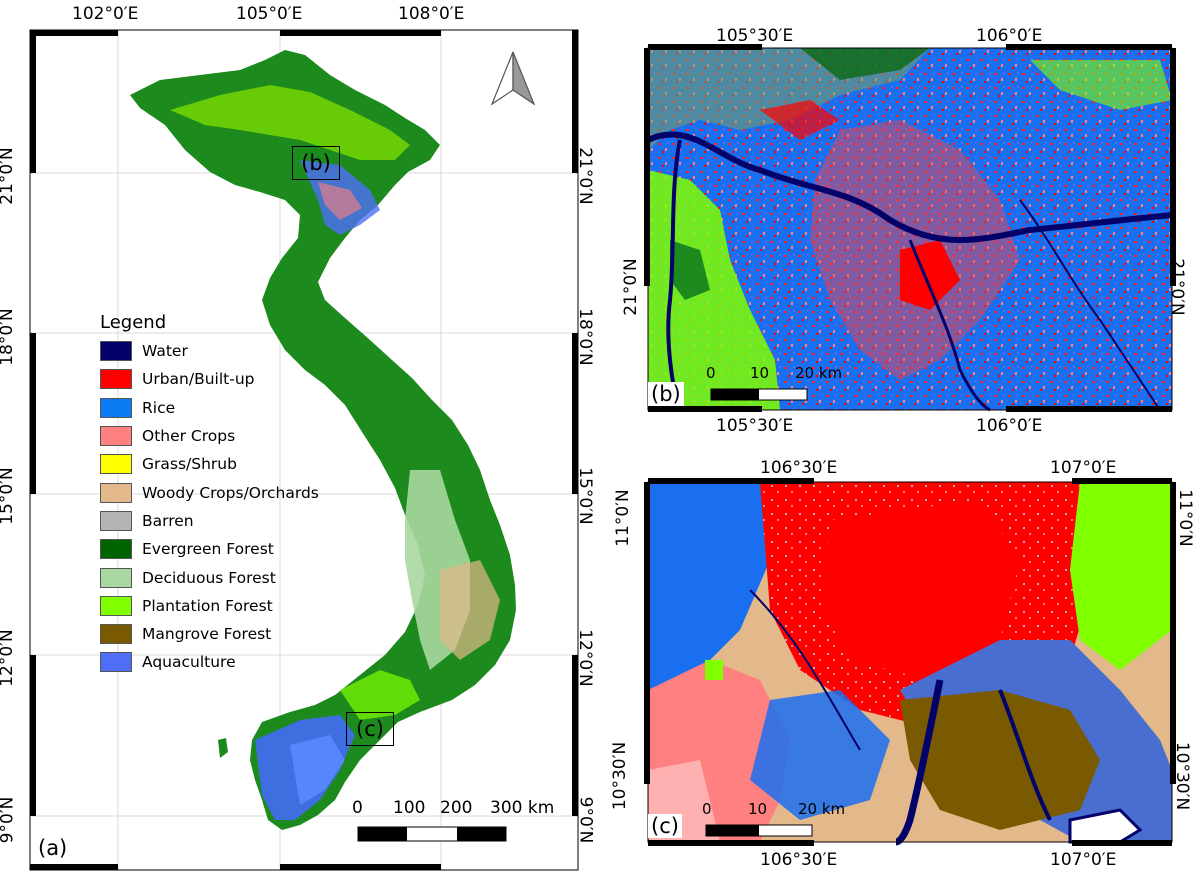 The image size is (1200, 878). What do you see at coordinates (370, 729) in the screenshot?
I see `inset-box-c: (c)` at bounding box center [370, 729].